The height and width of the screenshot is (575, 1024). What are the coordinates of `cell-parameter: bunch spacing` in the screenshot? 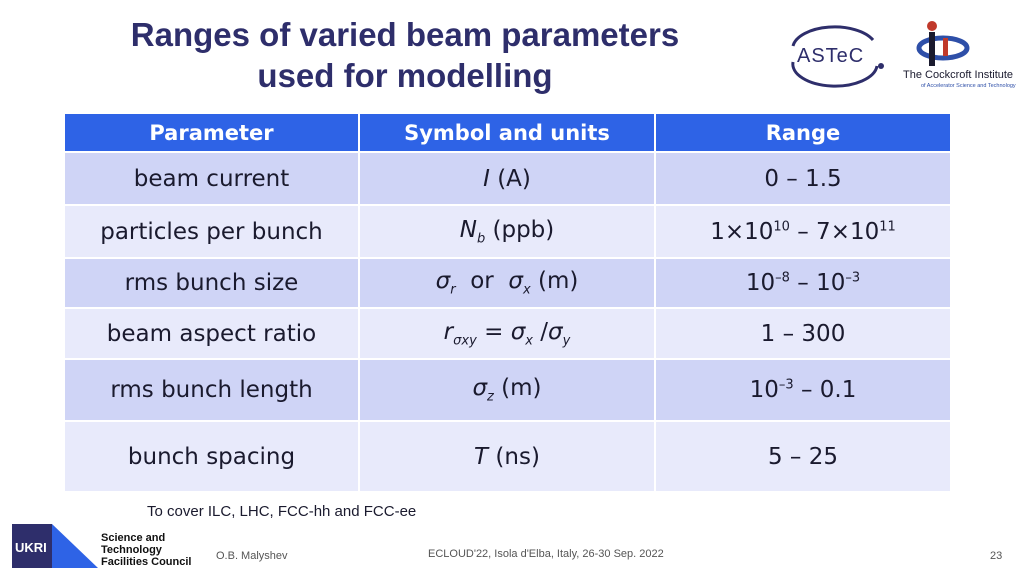 It's located at (212, 455).